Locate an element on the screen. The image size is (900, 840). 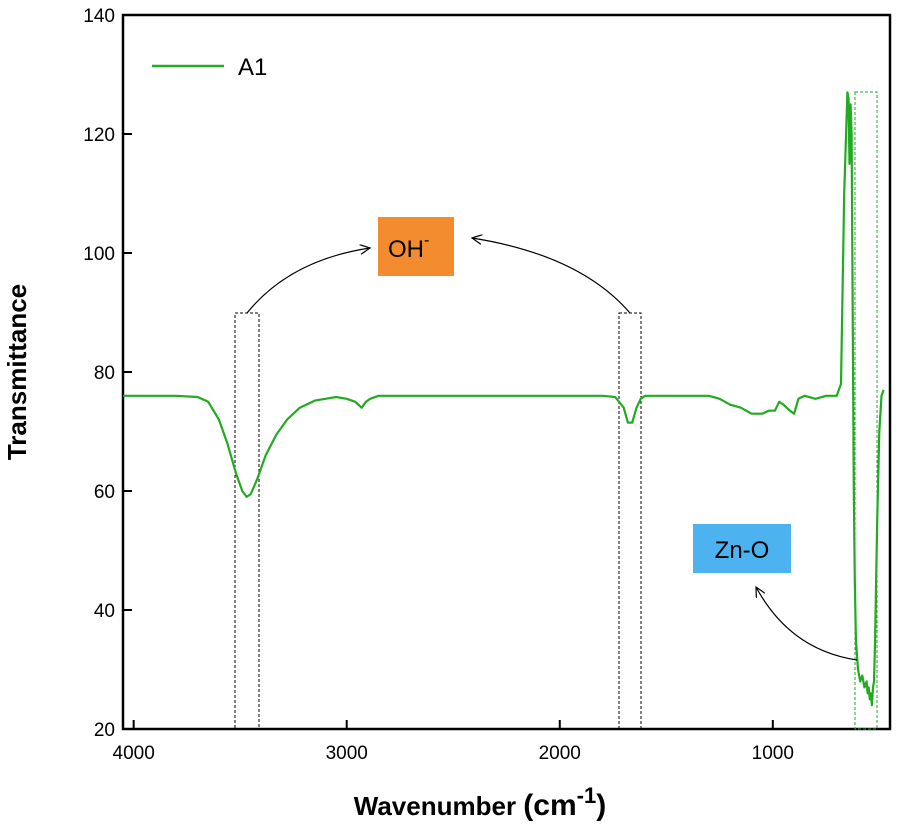
oh-label-charge: - is located at coordinates (426, 240).